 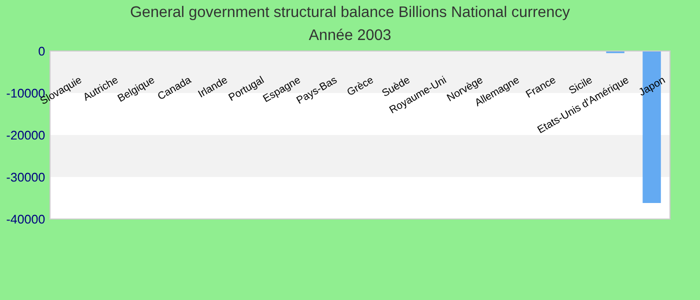 What do you see at coordinates (25, 219) in the screenshot?
I see `y-tick-label: -40000` at bounding box center [25, 219].